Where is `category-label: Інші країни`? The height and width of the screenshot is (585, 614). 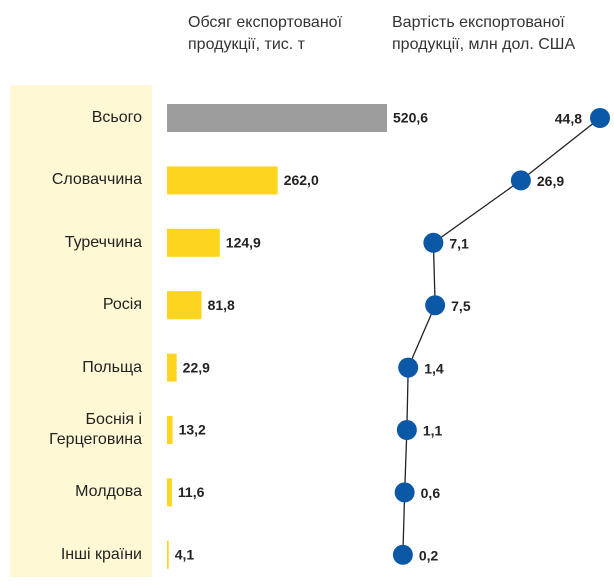 category-label: Інші країни is located at coordinates (101, 554).